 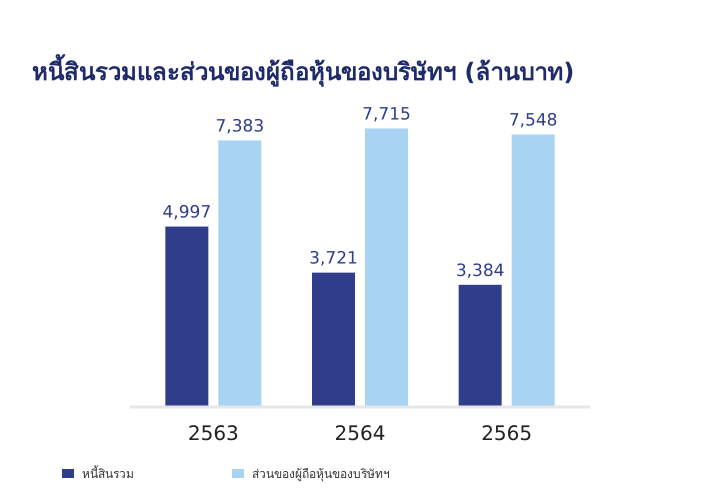 What do you see at coordinates (386, 114) in the screenshot?
I see `data-label: 7,715` at bounding box center [386, 114].